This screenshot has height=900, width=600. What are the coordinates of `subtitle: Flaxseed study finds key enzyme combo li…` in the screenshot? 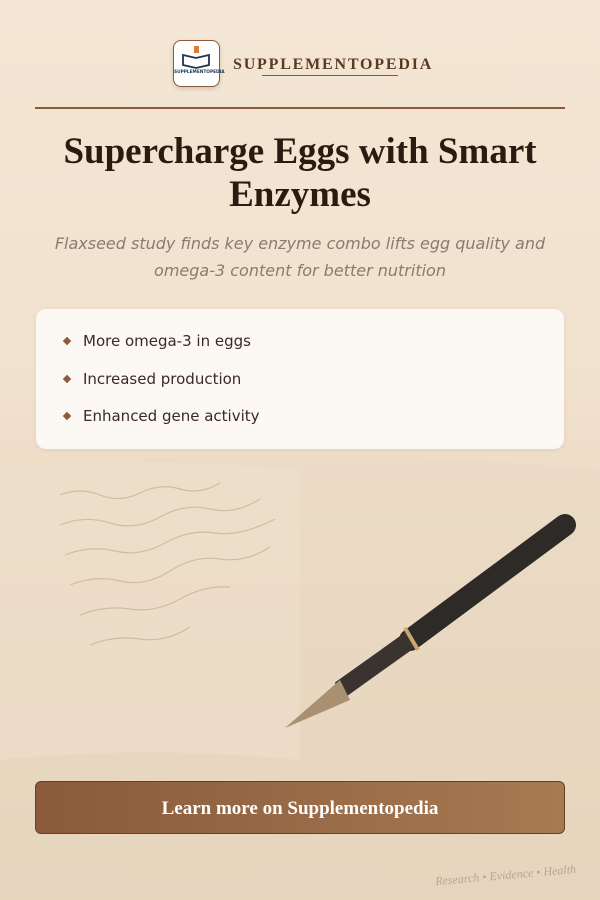 It's located at (300, 257).